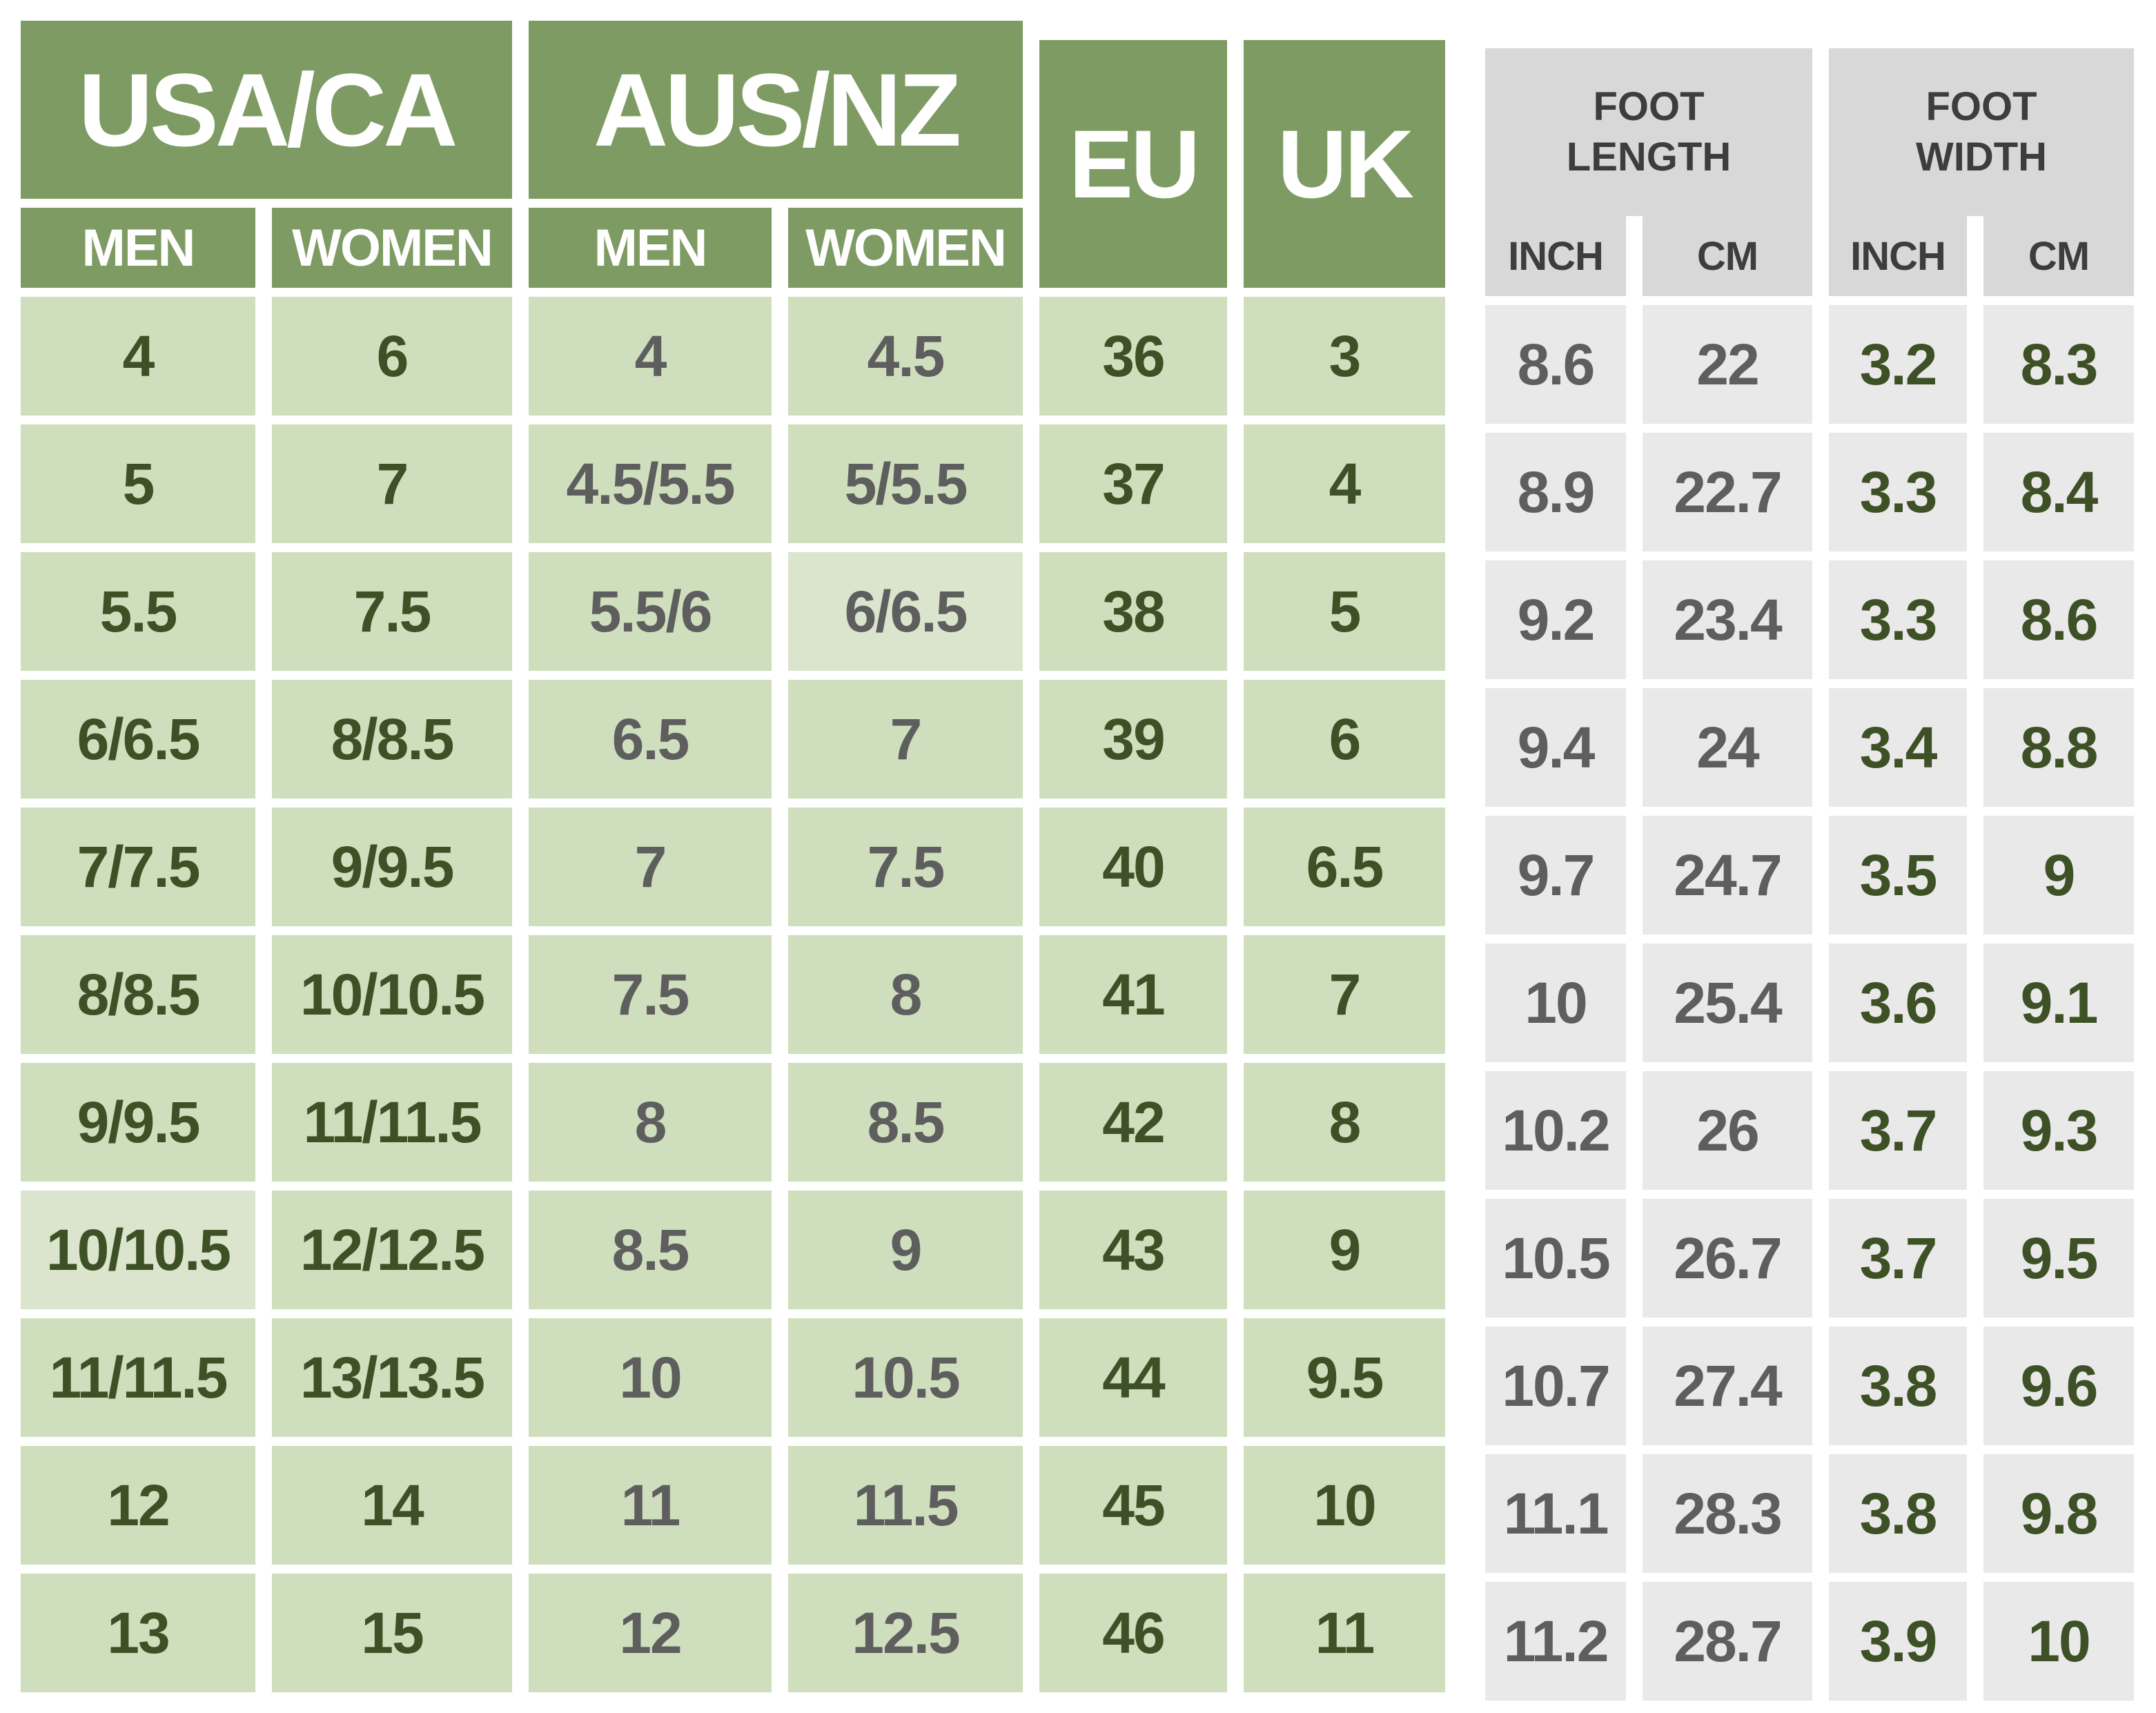  Describe the element at coordinates (650, 484) in the screenshot. I see `table-cell: 4.5/5.5` at that location.